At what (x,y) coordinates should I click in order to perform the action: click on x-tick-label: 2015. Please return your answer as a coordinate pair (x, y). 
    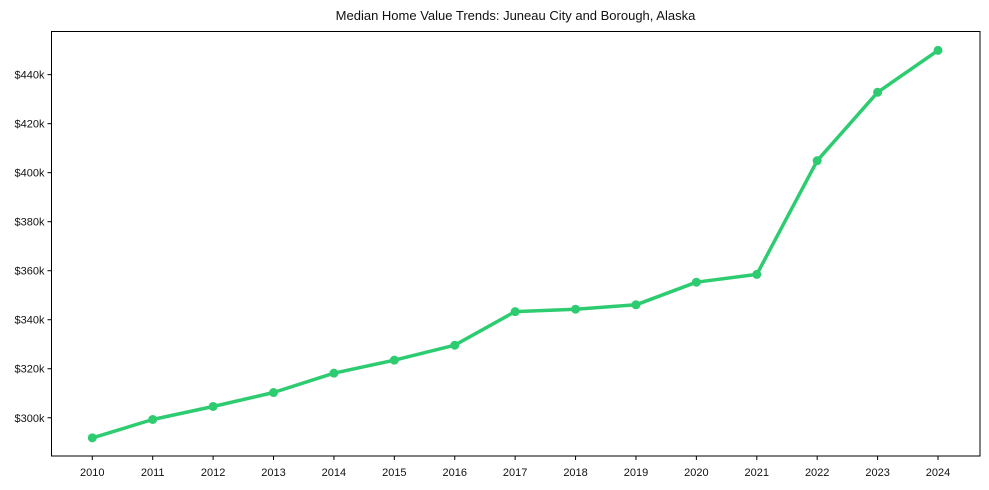
    Looking at the image, I should click on (394, 473).